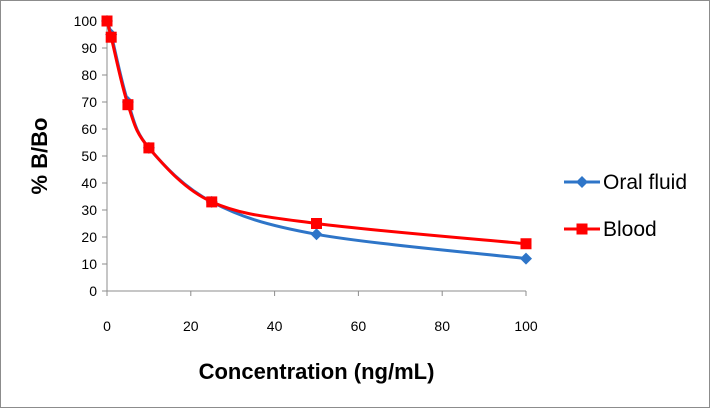 The width and height of the screenshot is (710, 408). Describe the element at coordinates (39, 156) in the screenshot. I see `y-axis-title: % B/Bo` at that location.